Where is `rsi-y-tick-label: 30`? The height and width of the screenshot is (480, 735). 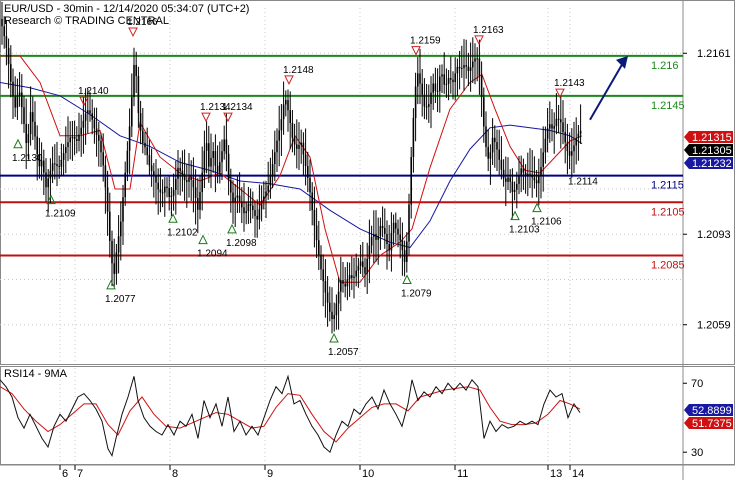 rsi-y-tick-label: 30 is located at coordinates (697, 453).